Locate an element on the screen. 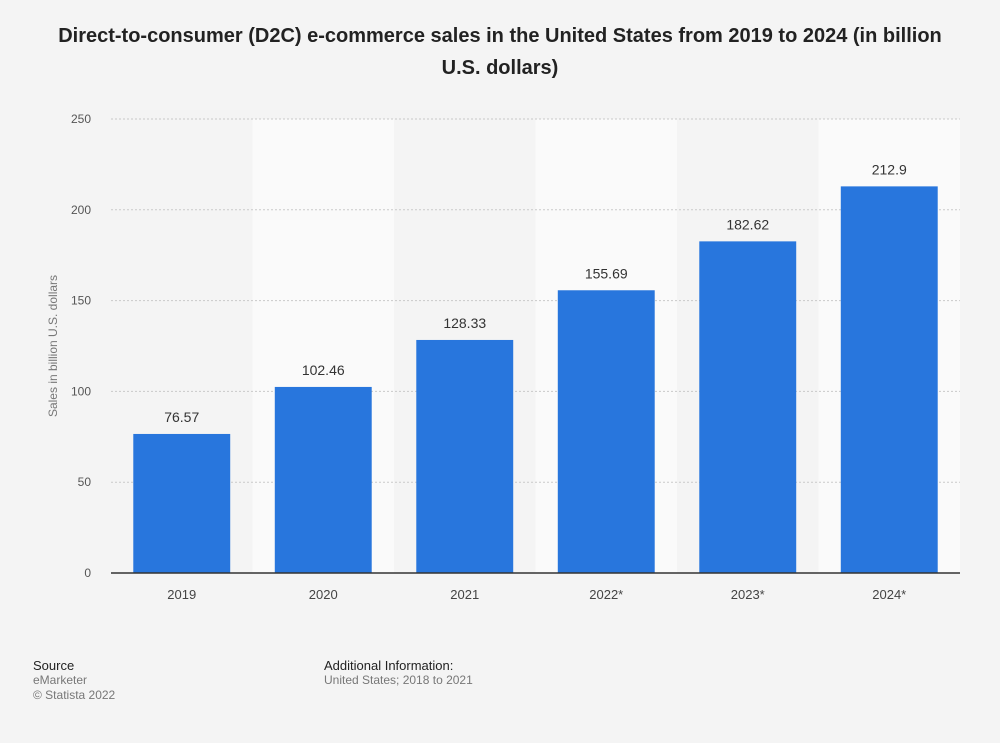 The image size is (1000, 743). copyright-text: © Statista 2022 is located at coordinates (74, 695).